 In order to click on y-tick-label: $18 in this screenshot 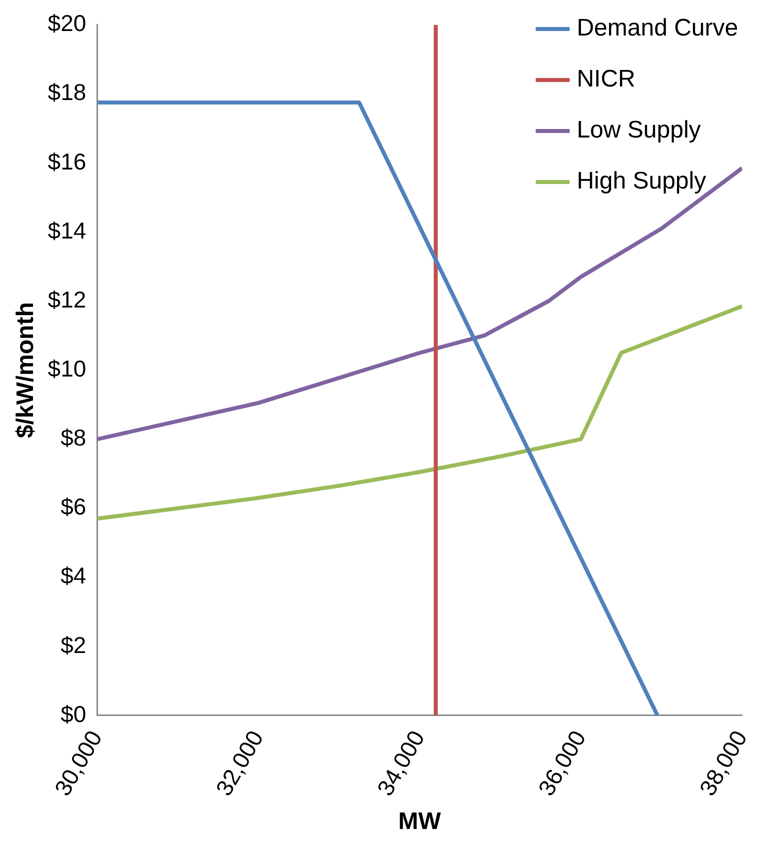, I will do `click(67, 92)`.